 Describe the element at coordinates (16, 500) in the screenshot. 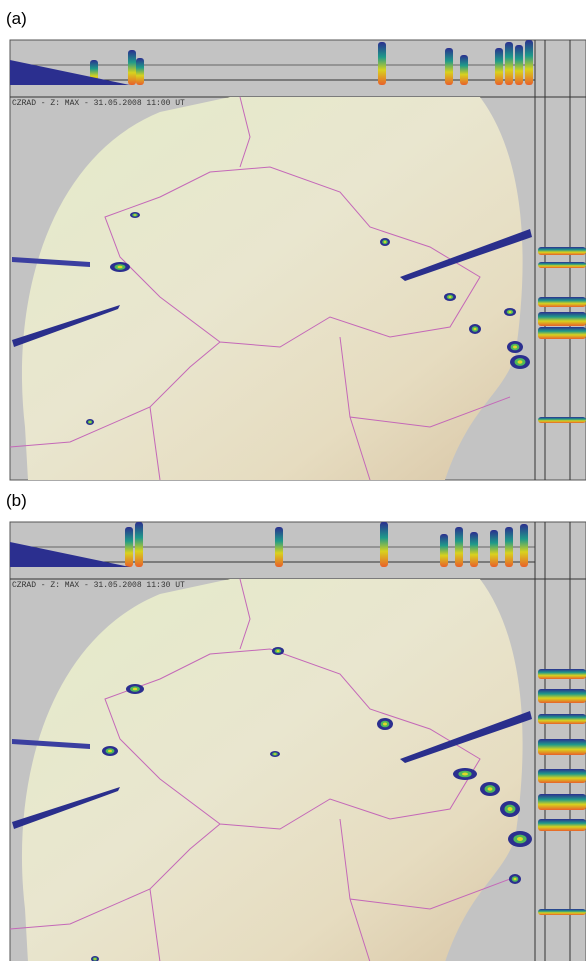

I see `panel-label: (b)` at that location.